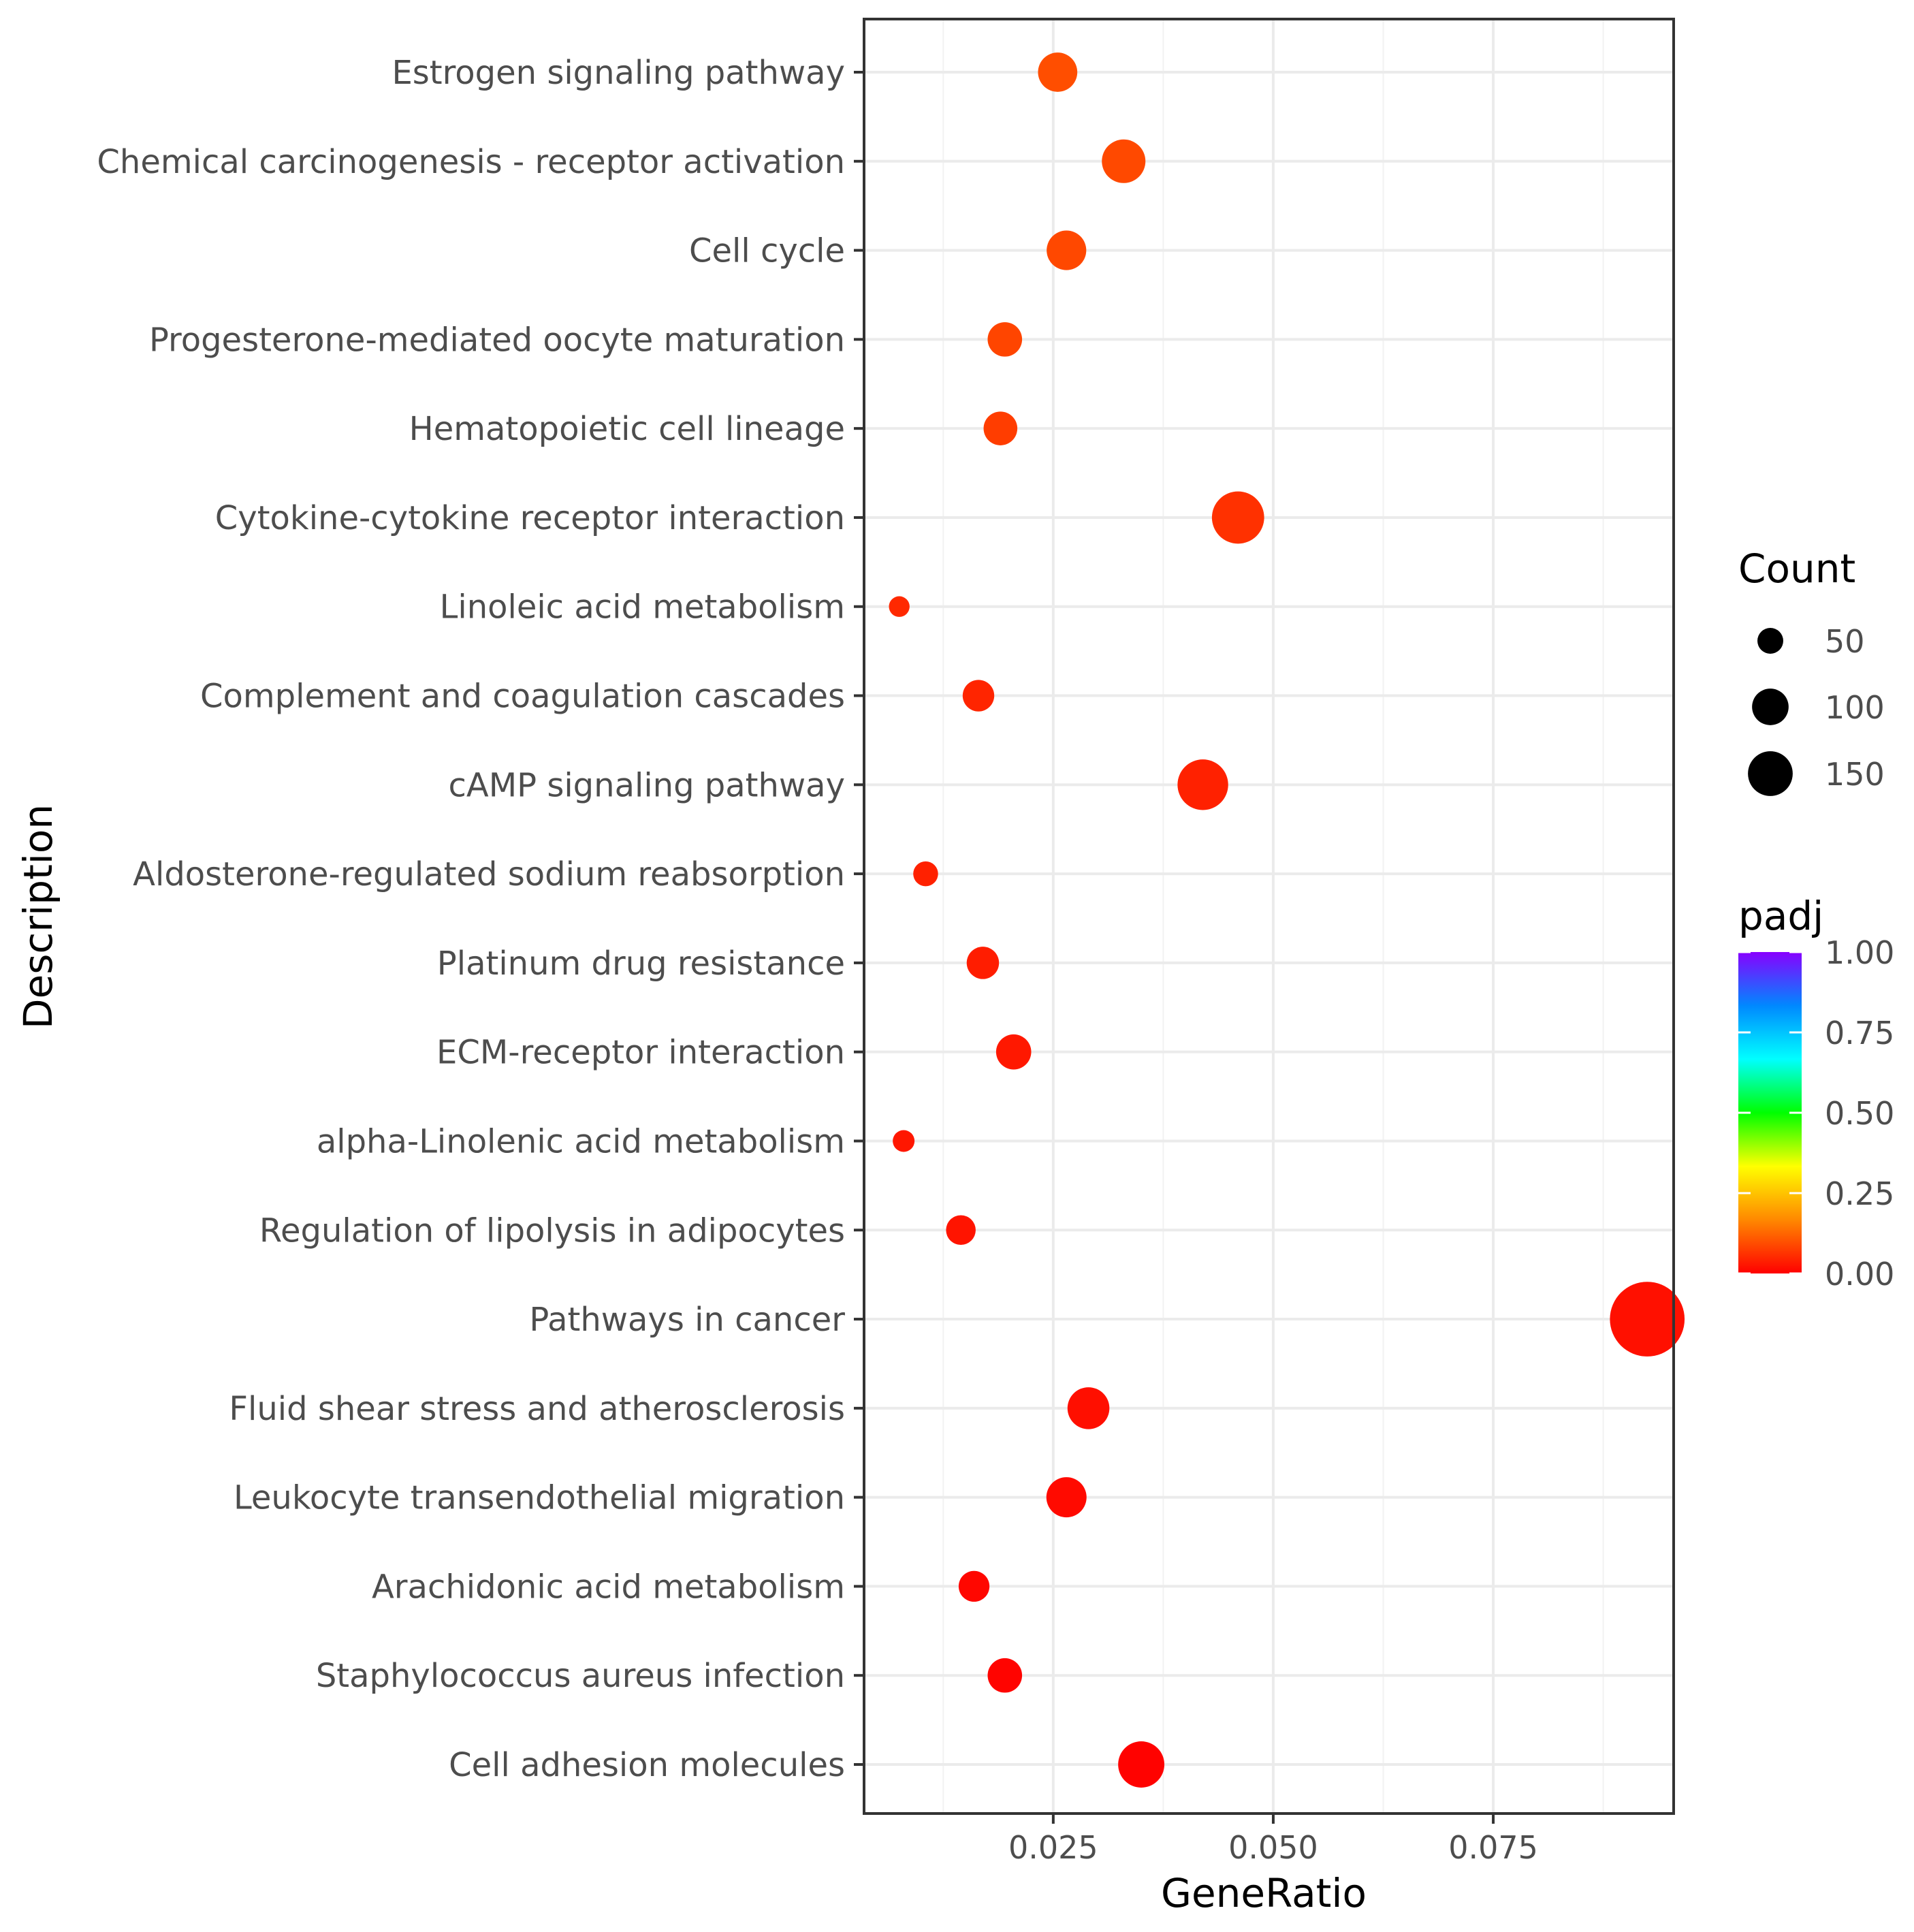  I want to click on size-legend-label: 150, so click(1855, 774).